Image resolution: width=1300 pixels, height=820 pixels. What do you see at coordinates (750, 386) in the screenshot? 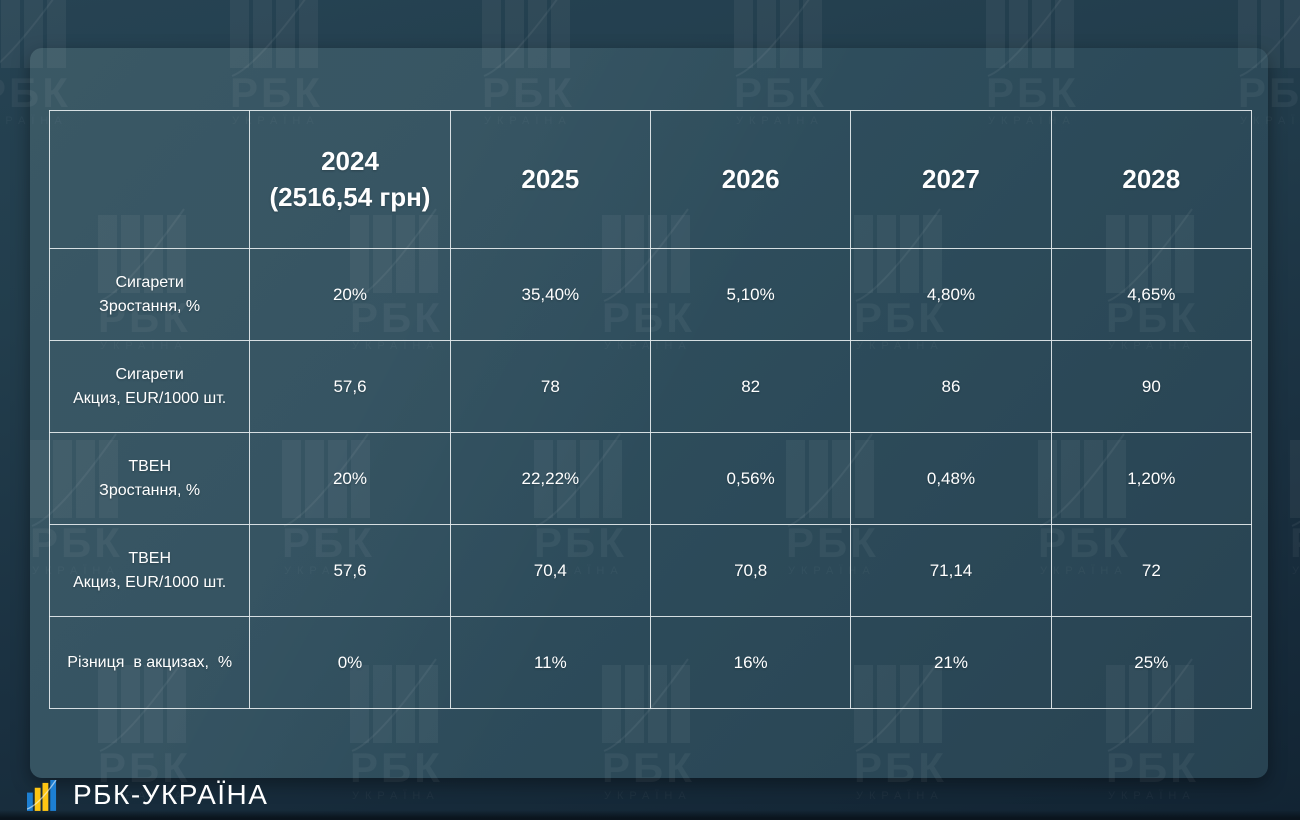
I see `table-cell: 82` at bounding box center [750, 386].